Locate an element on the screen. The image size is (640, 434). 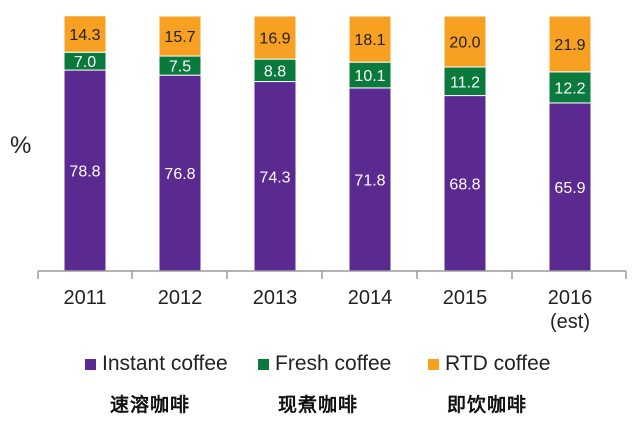
legend-label-rtd: RTD coffee is located at coordinates (498, 363).